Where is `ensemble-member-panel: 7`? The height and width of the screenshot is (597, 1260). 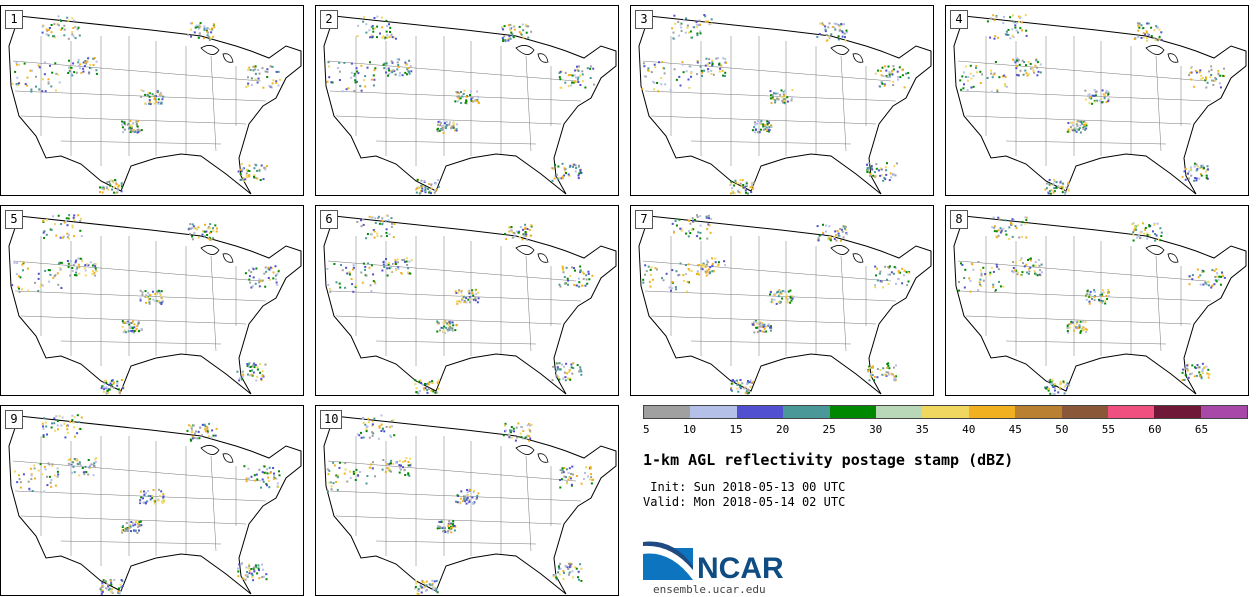
ensemble-member-panel: 7 is located at coordinates (782, 300).